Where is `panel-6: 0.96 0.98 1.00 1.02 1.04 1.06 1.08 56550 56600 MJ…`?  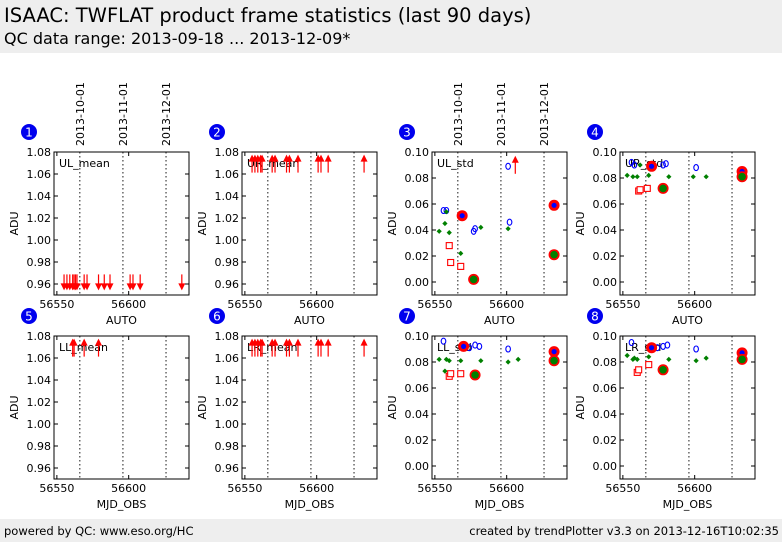 panel-6: 0.96 0.98 1.00 1.02 1.04 1.06 1.08 56550 56600 MJ… is located at coordinates (287, 409).